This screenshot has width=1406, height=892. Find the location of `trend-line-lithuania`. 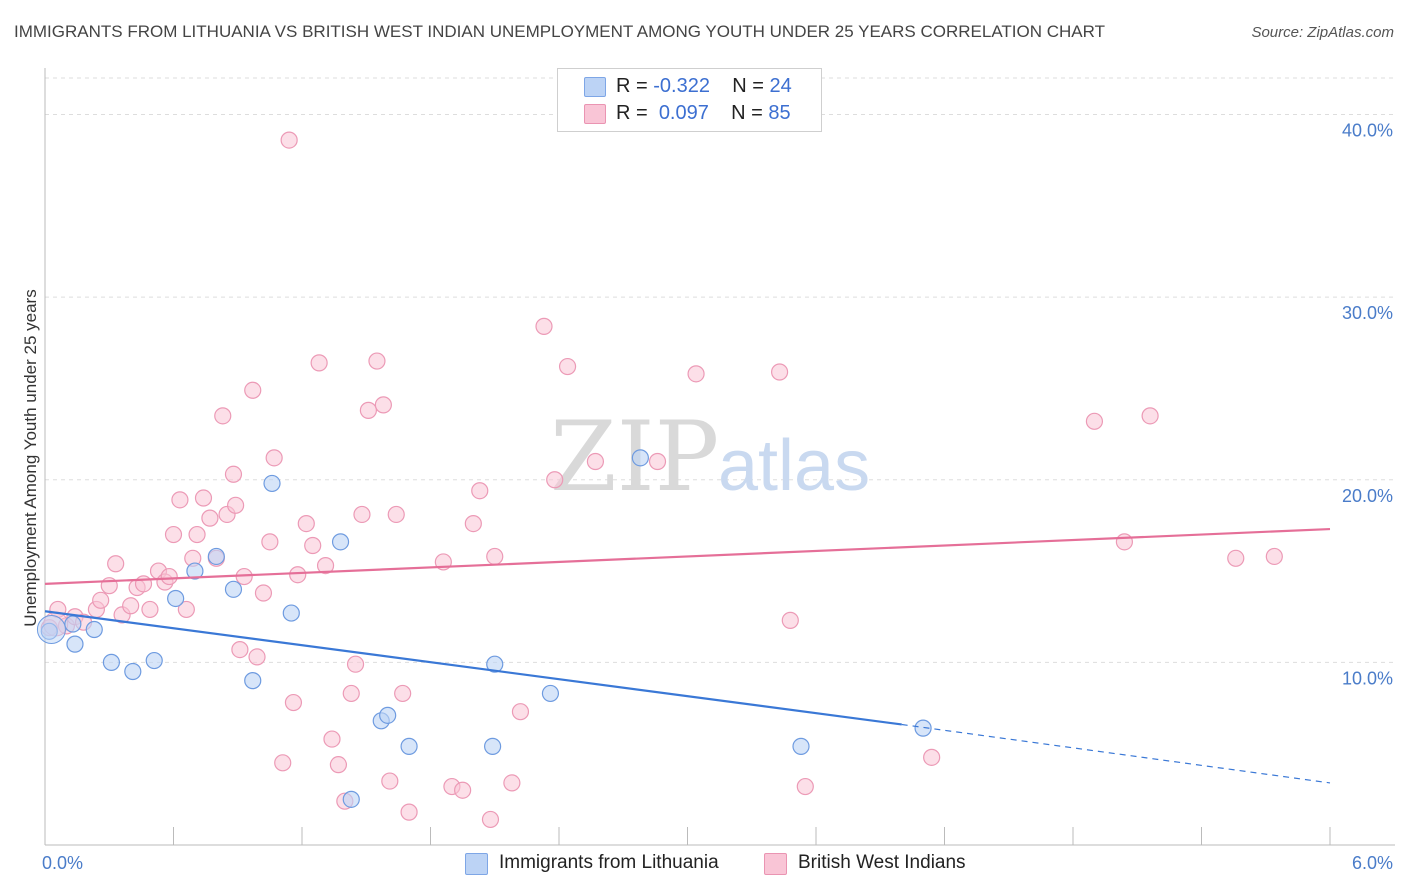

trend-line-lithuania is located at coordinates (473, 668).